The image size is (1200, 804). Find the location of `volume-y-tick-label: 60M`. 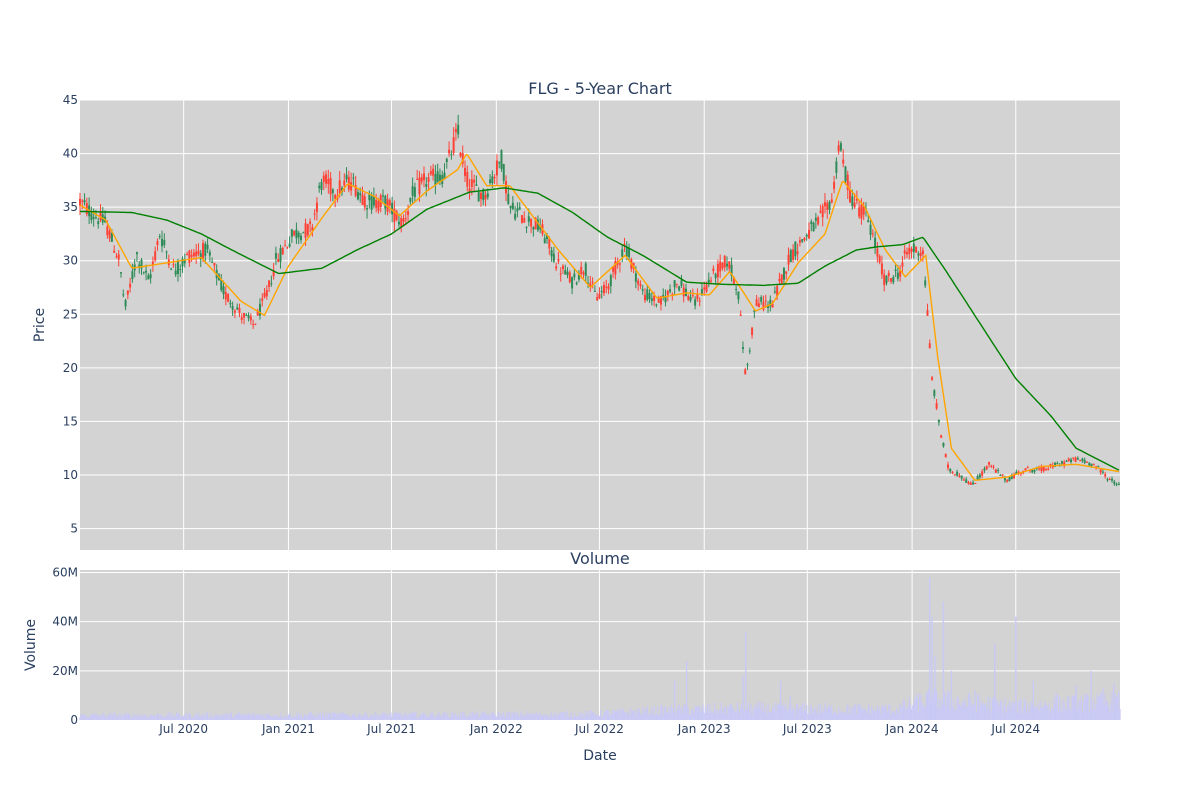

volume-y-tick-label: 60M is located at coordinates (65, 572).